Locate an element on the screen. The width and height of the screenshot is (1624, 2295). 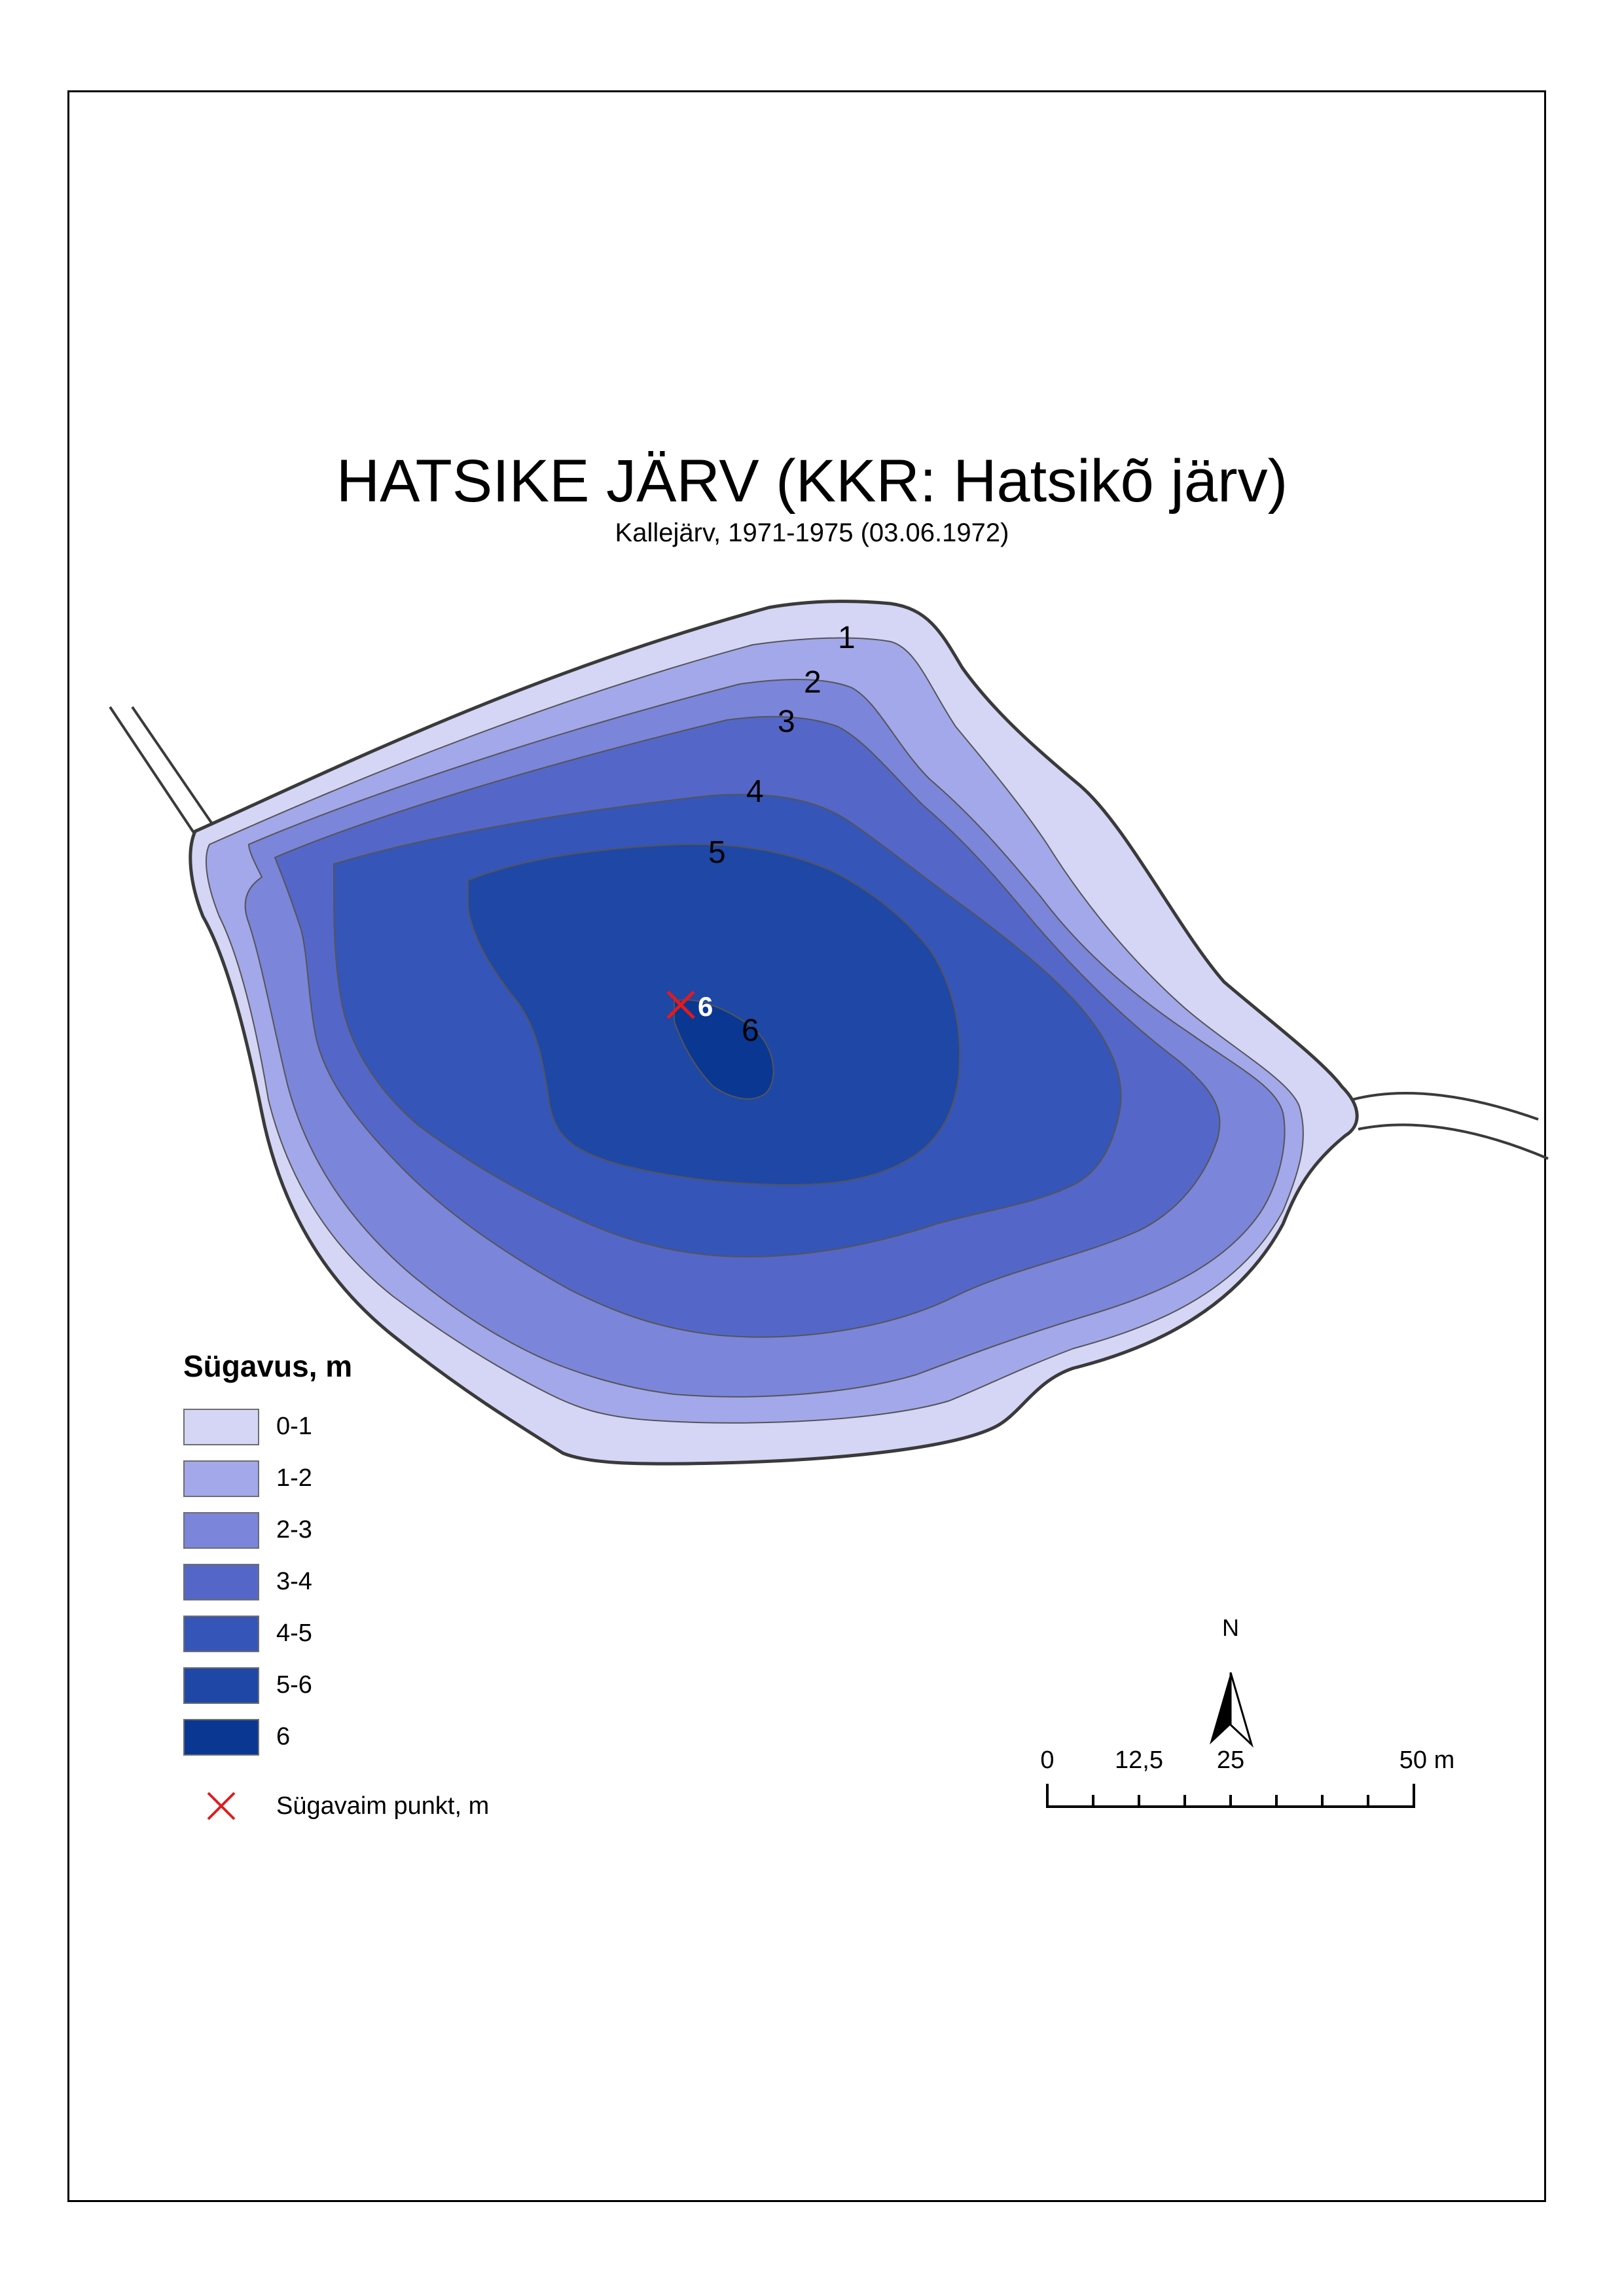
contour-label-4: 4 is located at coordinates (755, 792).